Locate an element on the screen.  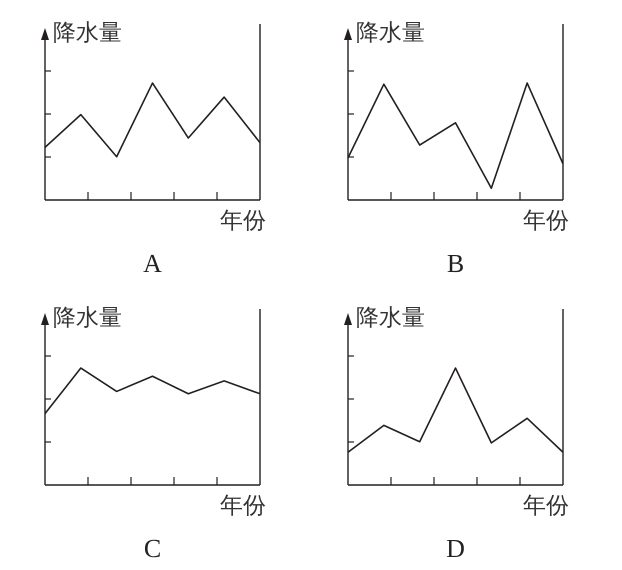
text: B is located at coordinates (455, 263).